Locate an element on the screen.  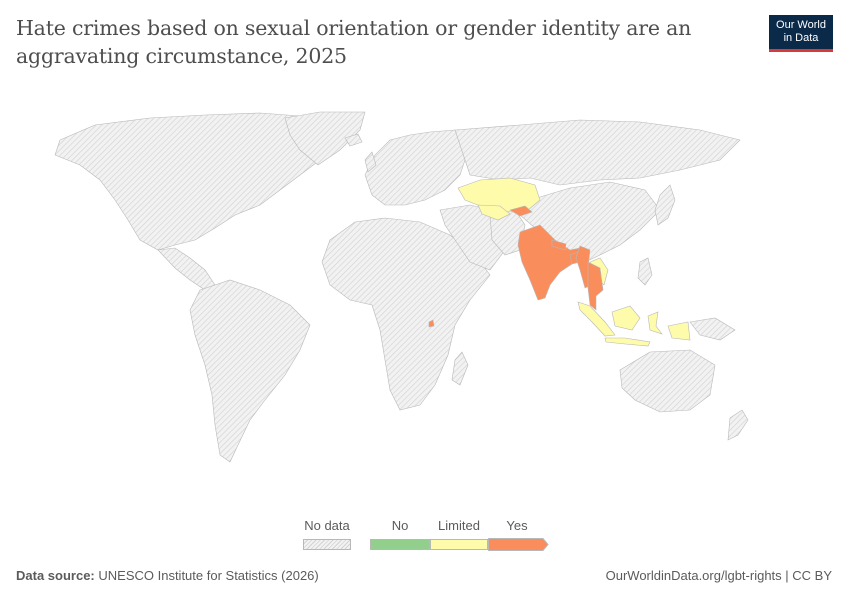
country-philippines is located at coordinates (645, 271).